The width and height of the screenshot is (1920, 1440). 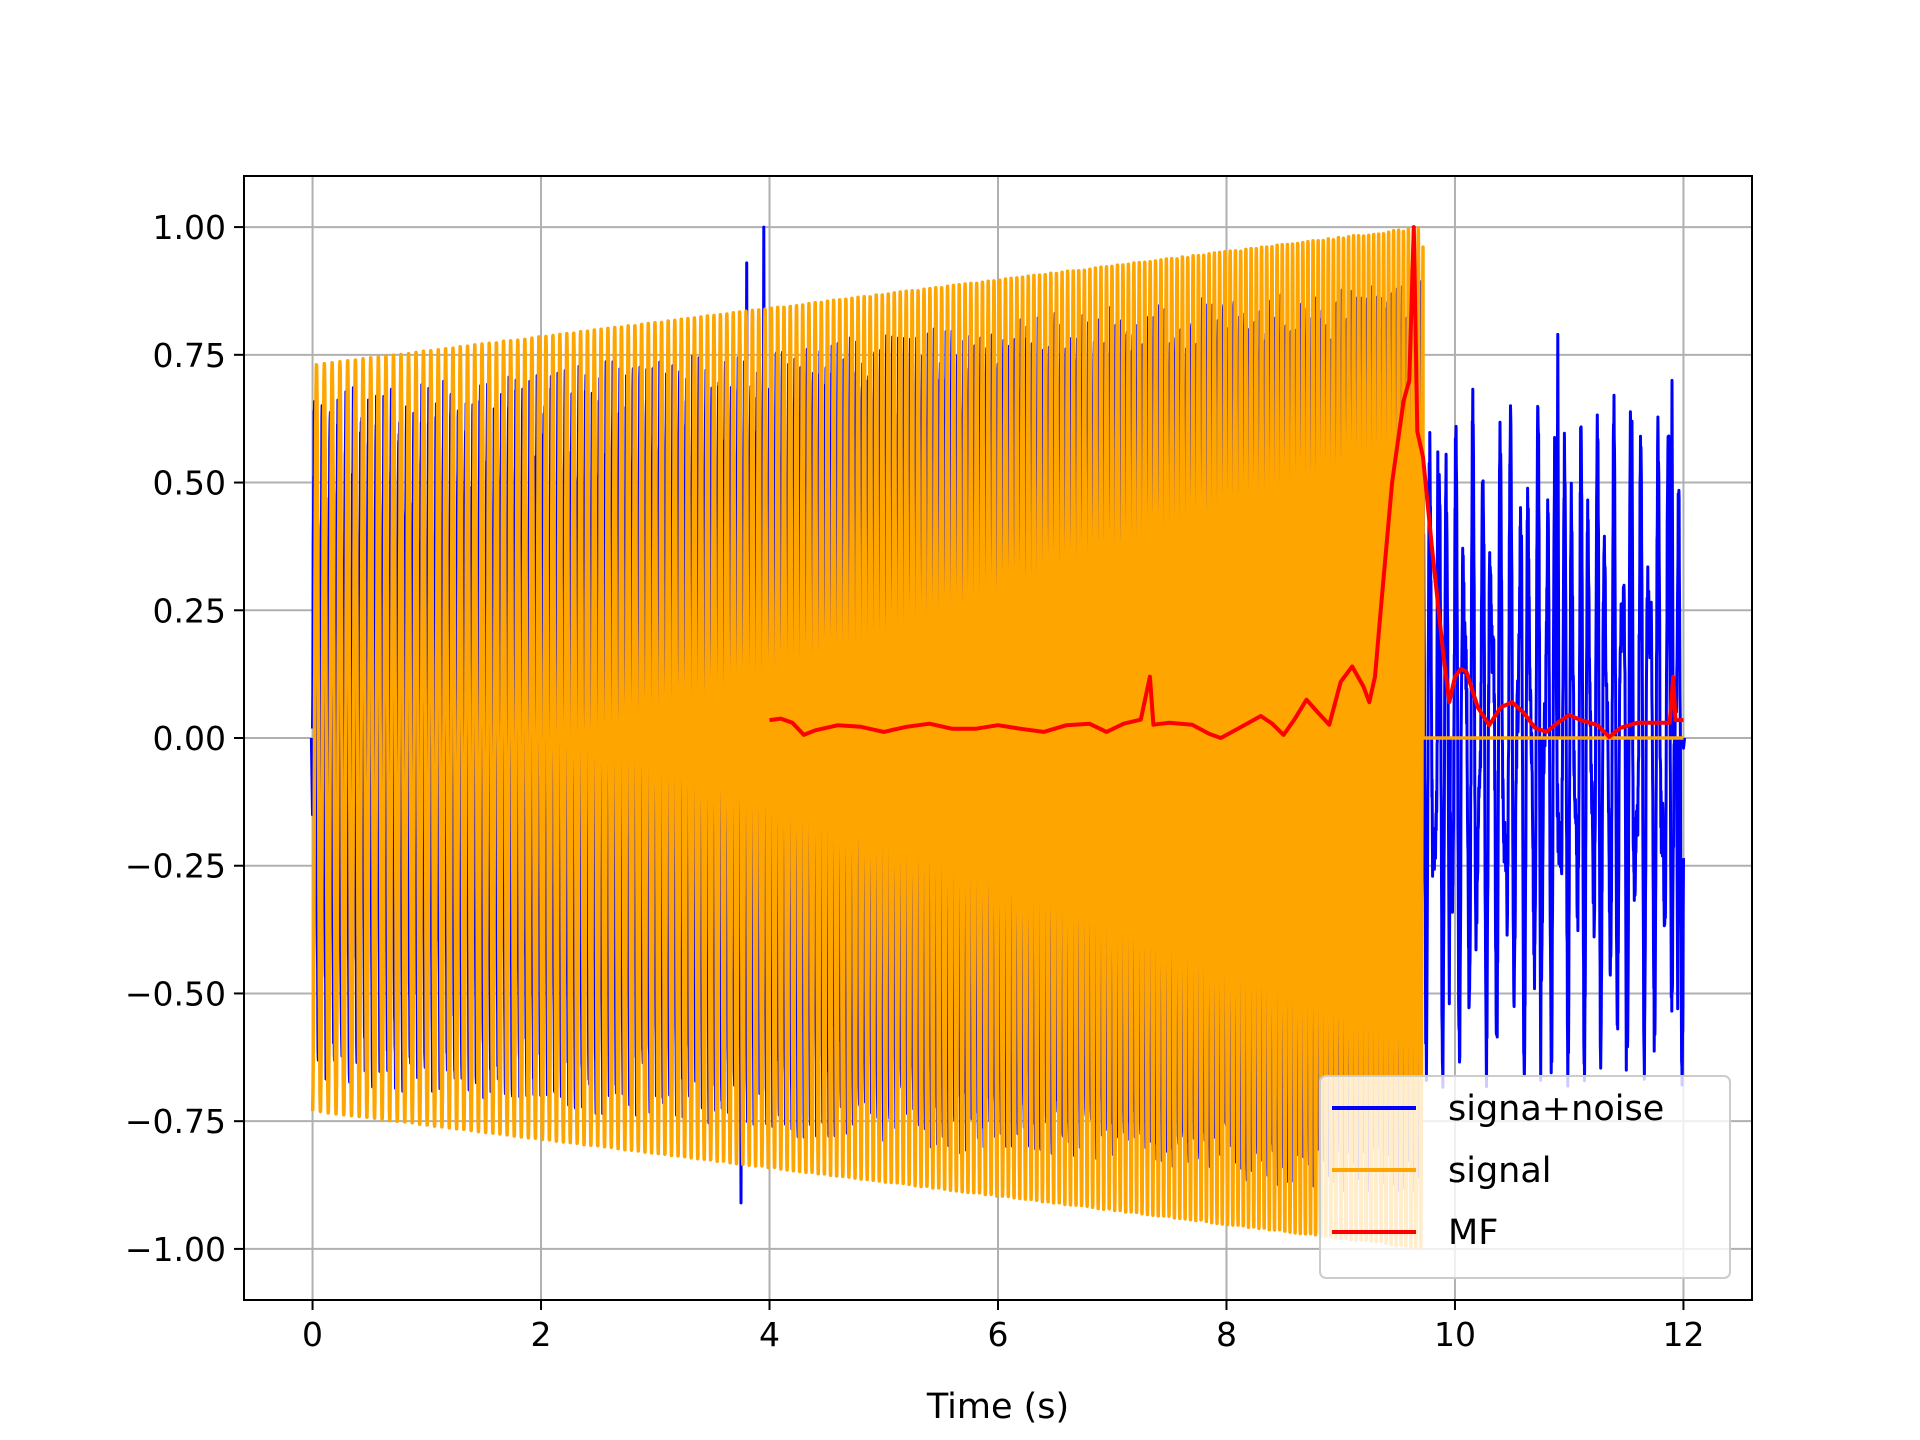 I want to click on y-tick-label: −0.50, so click(x=175, y=993).